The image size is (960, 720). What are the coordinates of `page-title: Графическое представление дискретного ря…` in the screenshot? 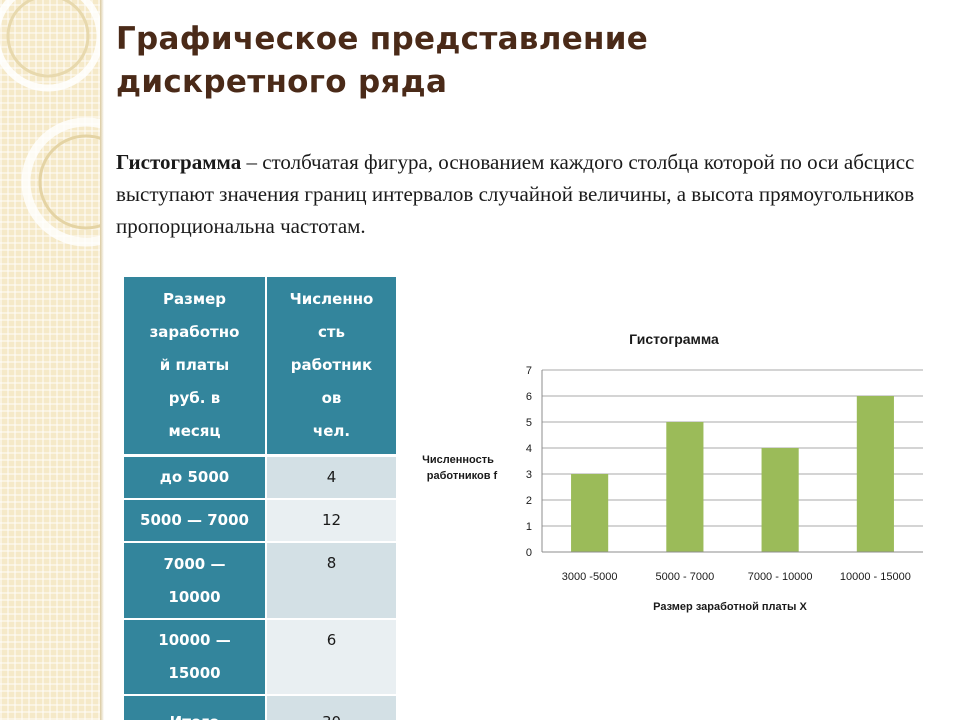 It's located at (516, 61).